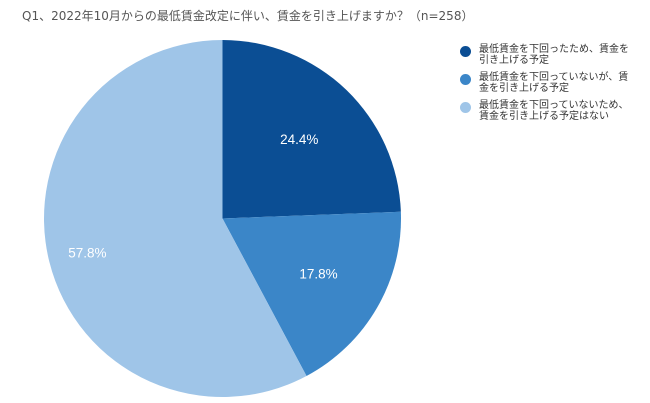  I want to click on legend-item: 最低賃金を下回っていないため、賃金を引き上げる予定はない, so click(555, 111).